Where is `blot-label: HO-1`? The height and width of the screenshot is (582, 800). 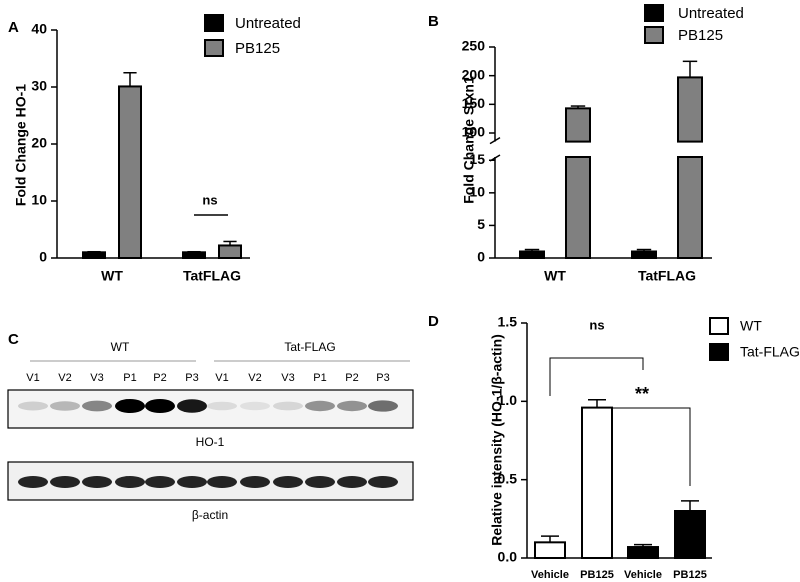
blot-label: HO-1 is located at coordinates (210, 442).